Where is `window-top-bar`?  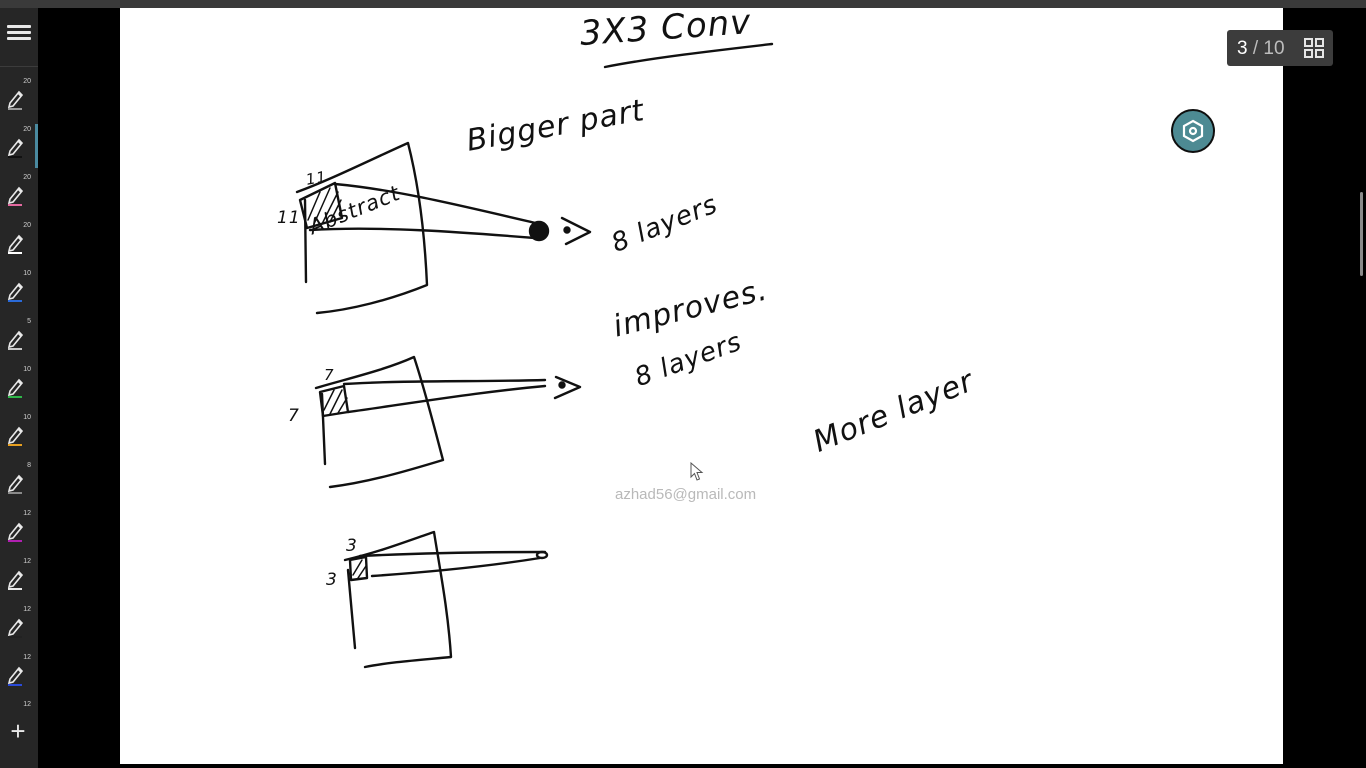
window-top-bar is located at coordinates (683, 4).